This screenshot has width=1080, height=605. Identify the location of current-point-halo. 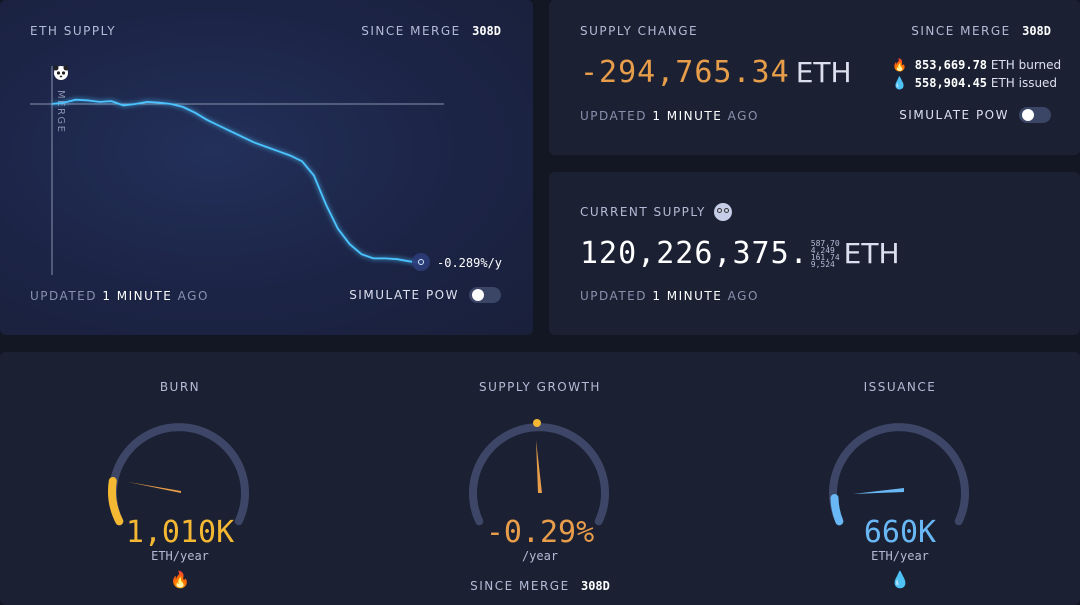
(421, 262).